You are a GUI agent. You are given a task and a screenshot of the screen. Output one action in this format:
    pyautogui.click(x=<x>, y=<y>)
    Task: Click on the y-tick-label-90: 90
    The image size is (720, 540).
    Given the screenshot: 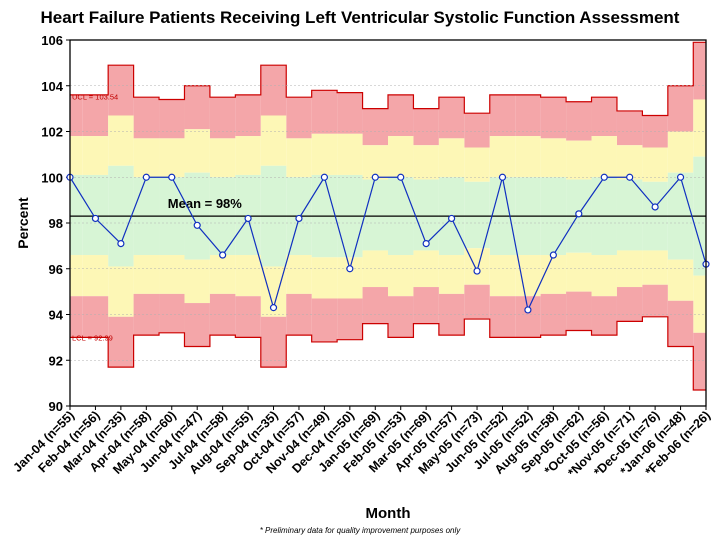 What is the action you would take?
    pyautogui.click(x=56, y=406)
    